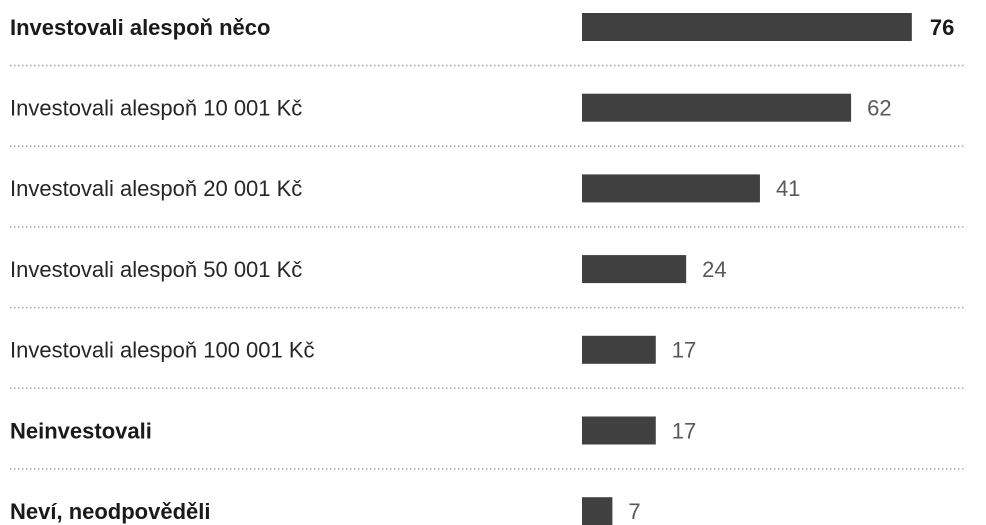 Image resolution: width=986 pixels, height=525 pixels. I want to click on category-label: Neinvestovali, so click(81, 430).